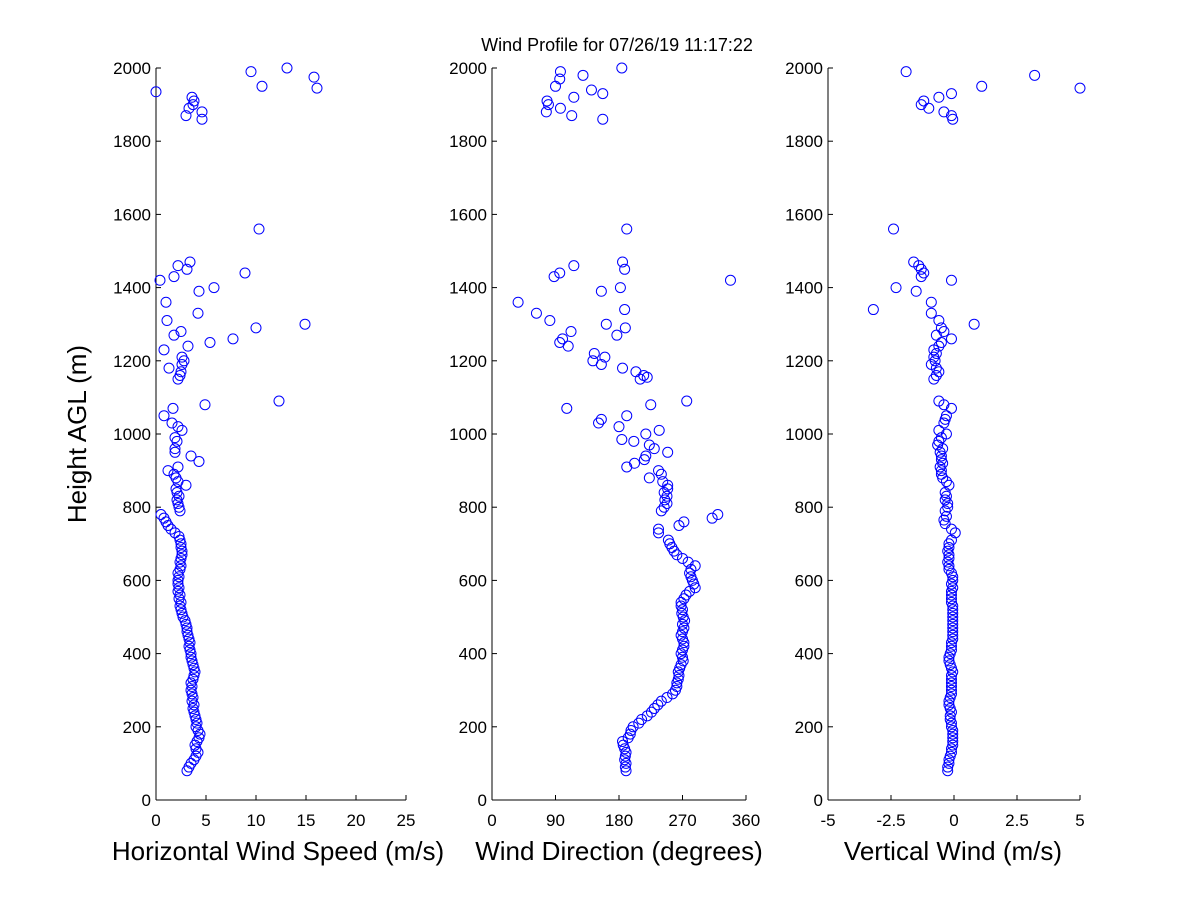 The width and height of the screenshot is (1200, 900). What do you see at coordinates (77, 434) in the screenshot?
I see `height-agl-ylabel: Height AGL (m)` at bounding box center [77, 434].